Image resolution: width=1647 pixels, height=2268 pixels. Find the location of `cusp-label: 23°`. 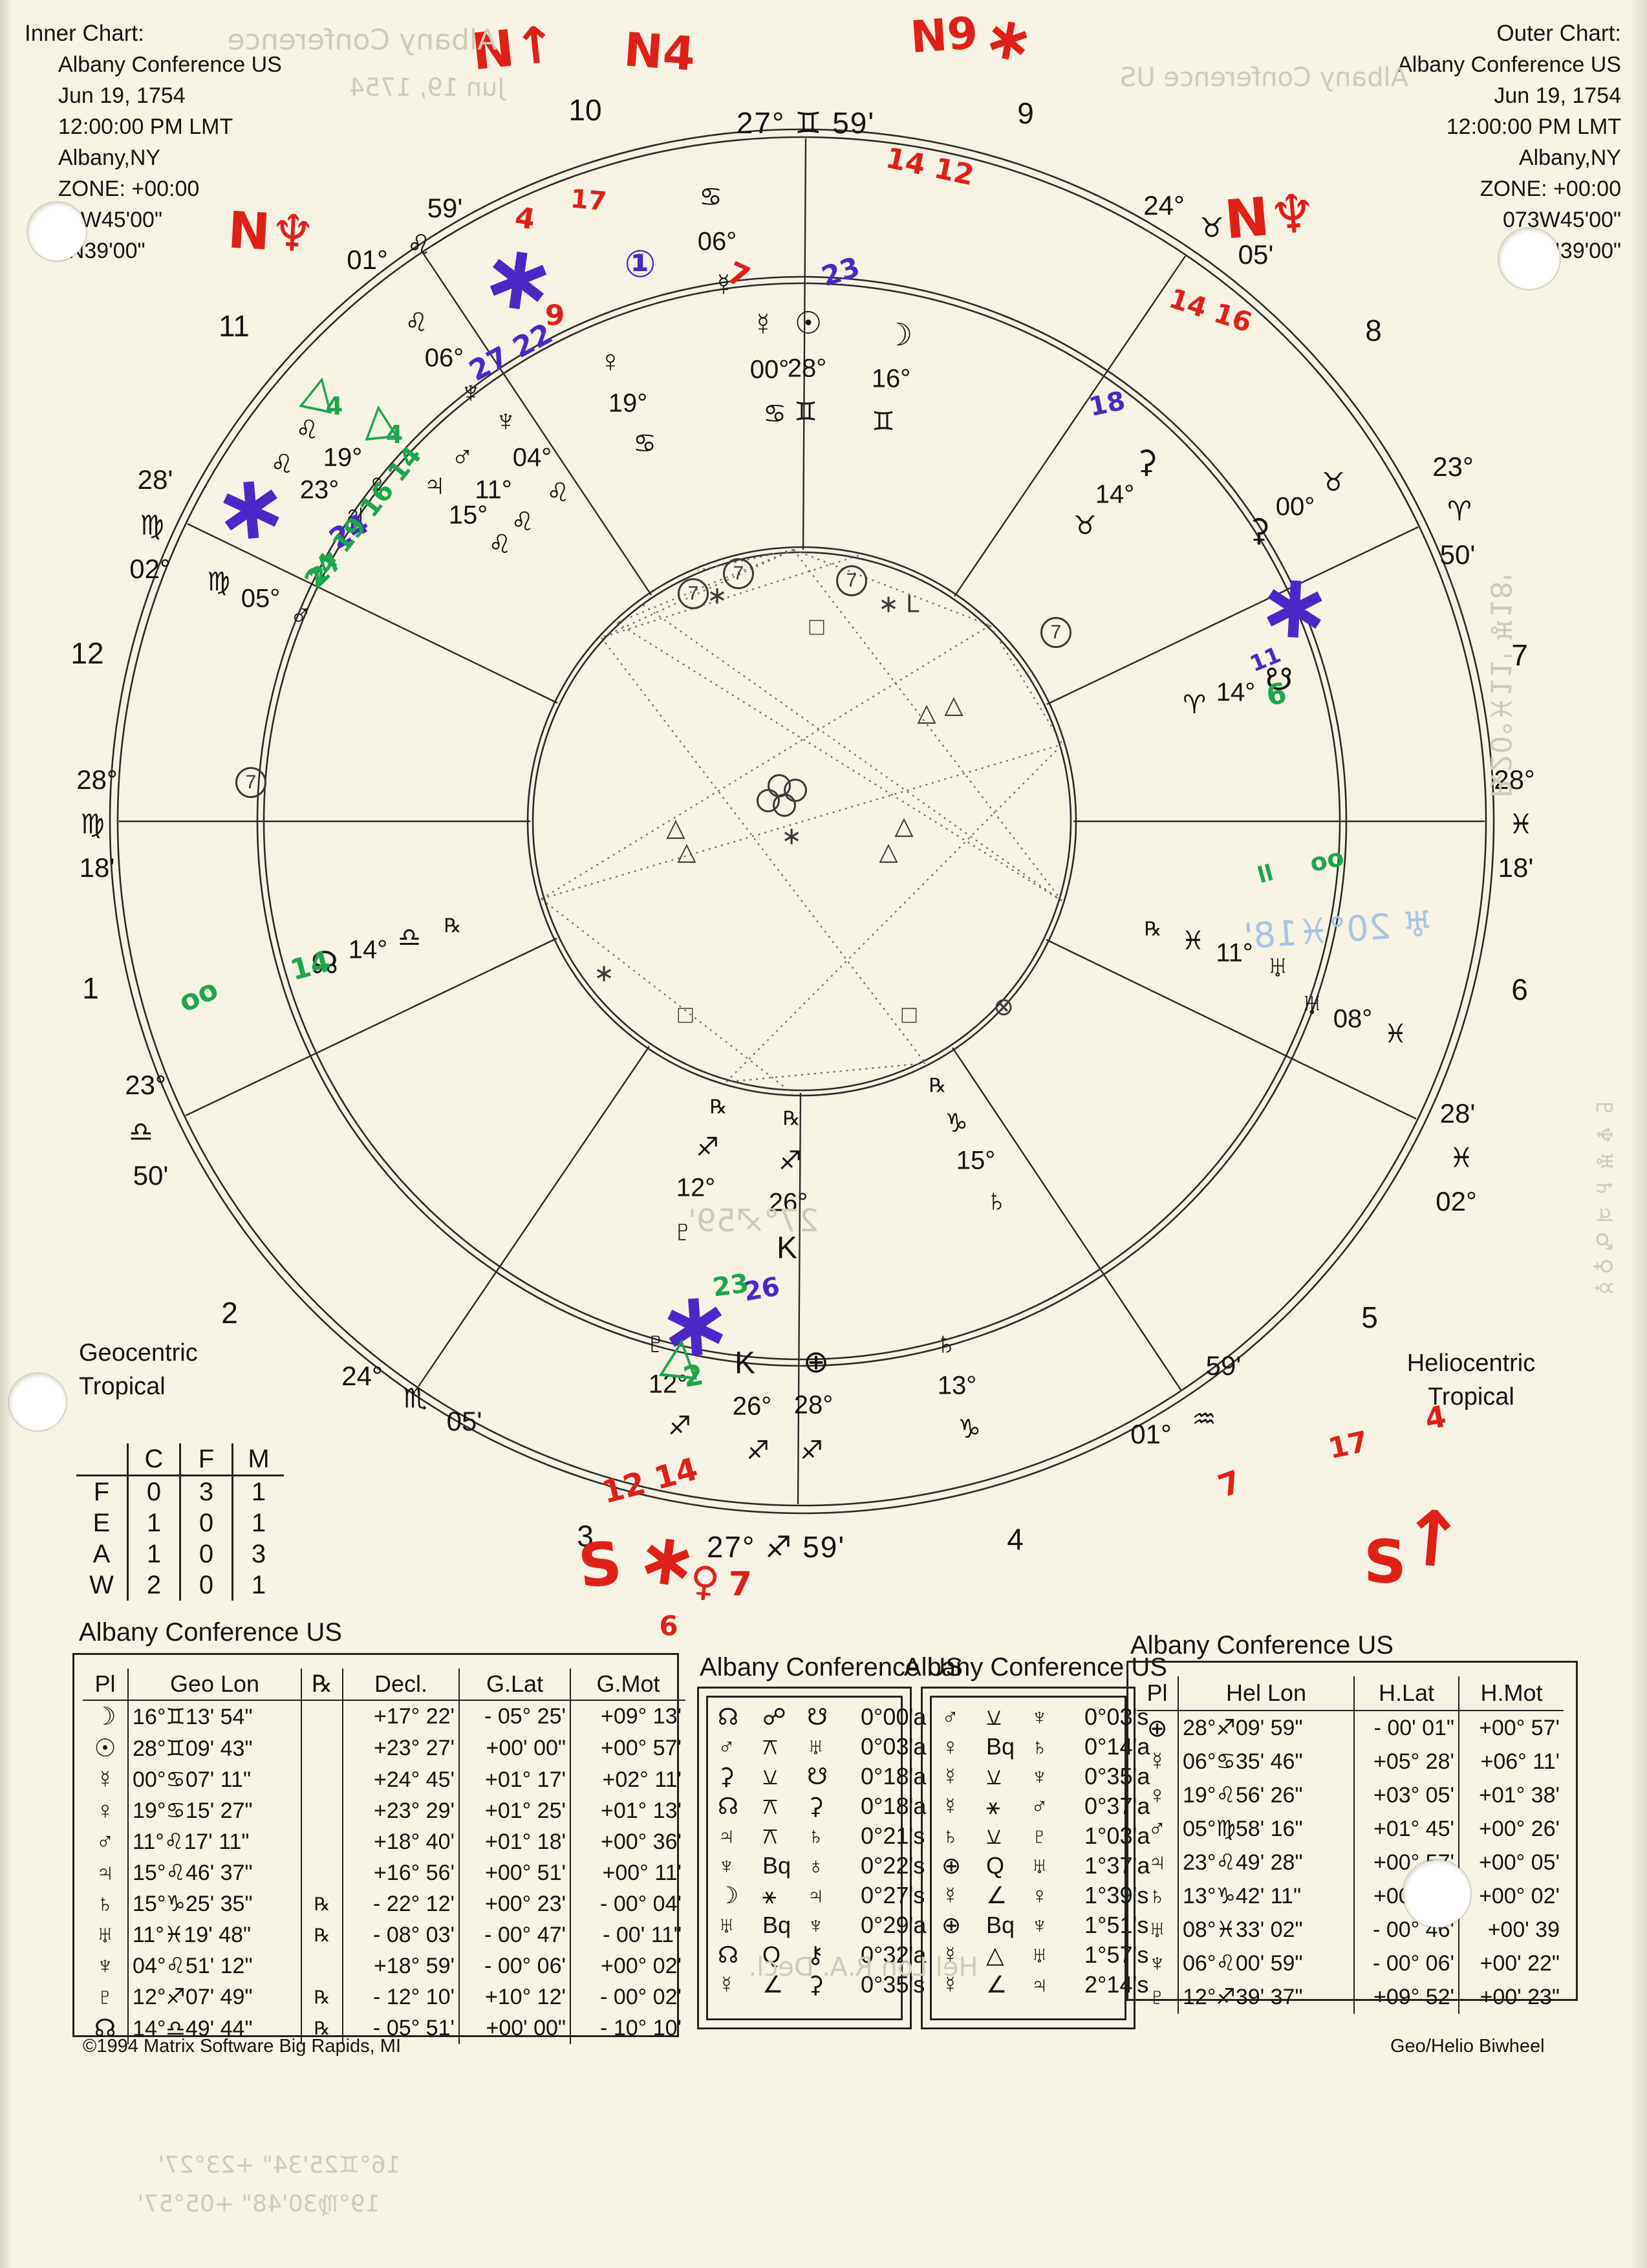

cusp-label: 23° is located at coordinates (1453, 466).